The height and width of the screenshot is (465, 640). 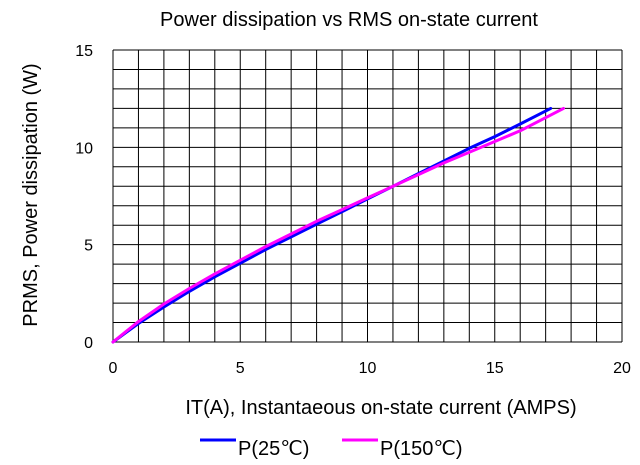 I want to click on x-tick-label: 0, so click(x=113, y=368).